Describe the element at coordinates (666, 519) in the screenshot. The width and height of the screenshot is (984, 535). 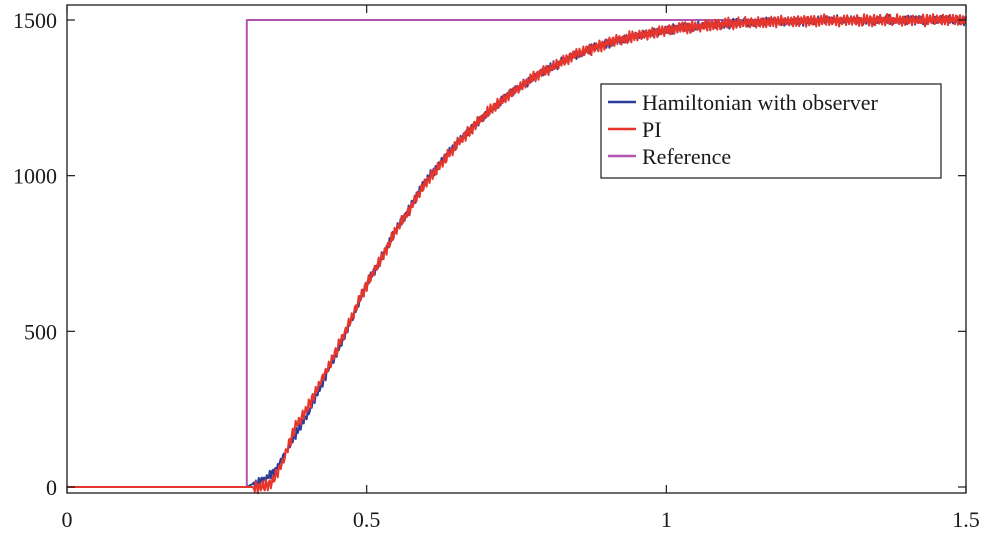
I see `x-tick-label: 1` at that location.